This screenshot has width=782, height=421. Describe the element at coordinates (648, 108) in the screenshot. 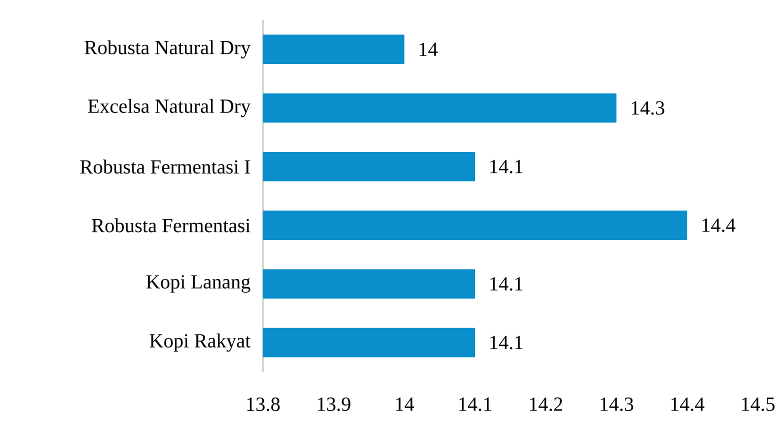

I see `data-label: 14.3` at that location.